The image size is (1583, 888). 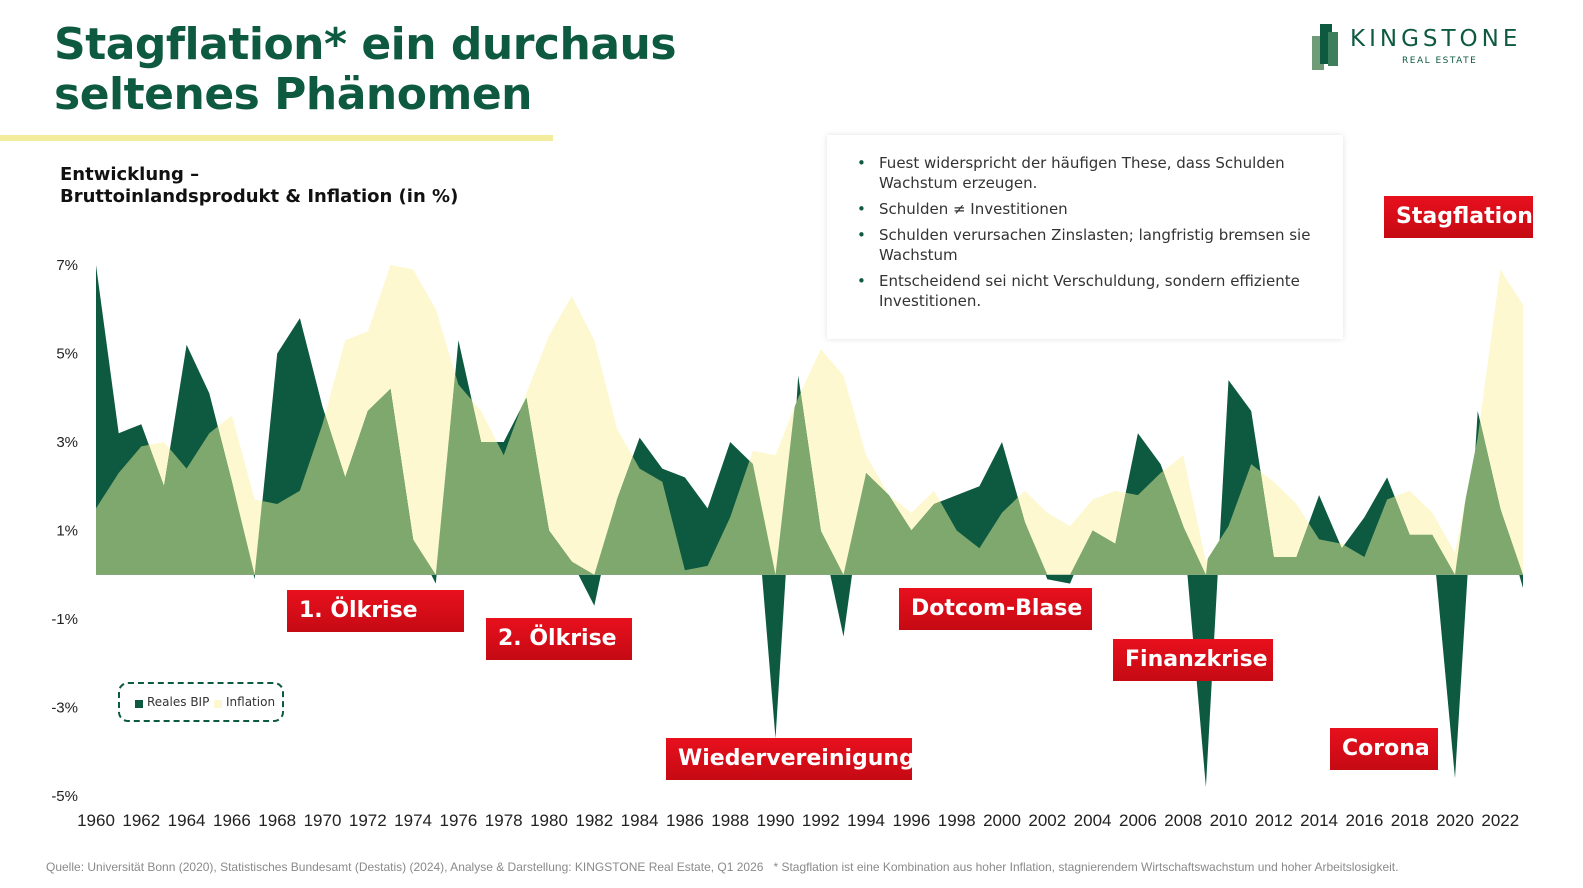 I want to click on legend-label-inflation: Inflation, so click(x=251, y=702).